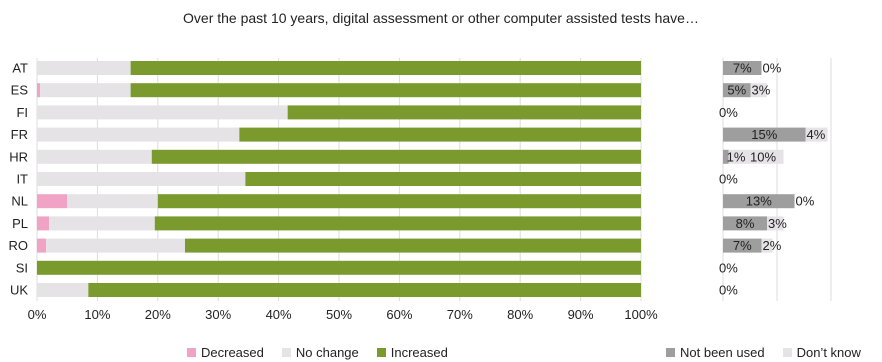 Image resolution: width=882 pixels, height=362 pixels. I want to click on side-bar-dont-know-hr, so click(756, 156).